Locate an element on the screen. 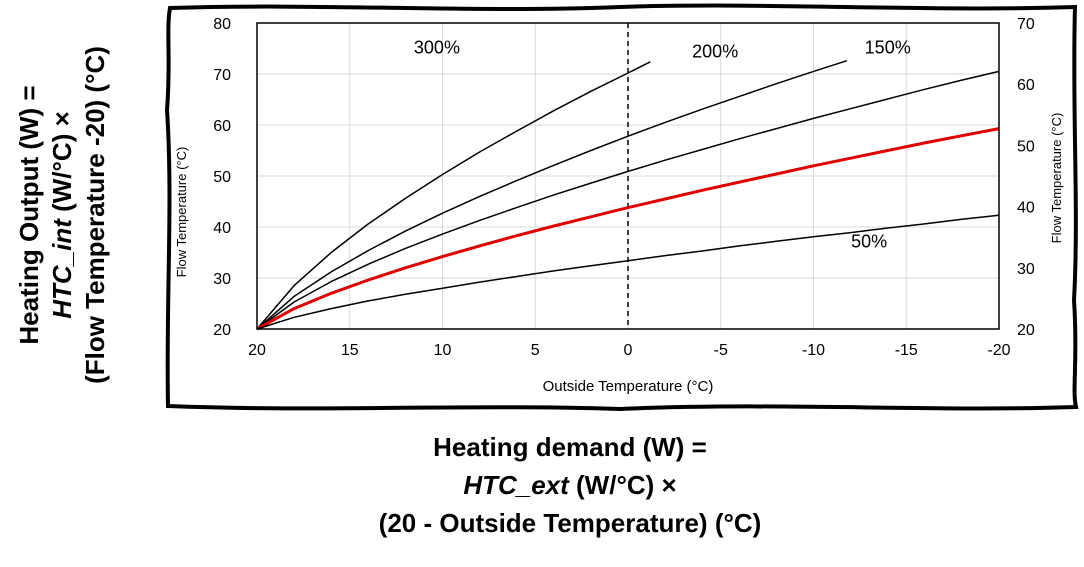 The width and height of the screenshot is (1084, 567). x-tick-label: -20 is located at coordinates (998, 350).